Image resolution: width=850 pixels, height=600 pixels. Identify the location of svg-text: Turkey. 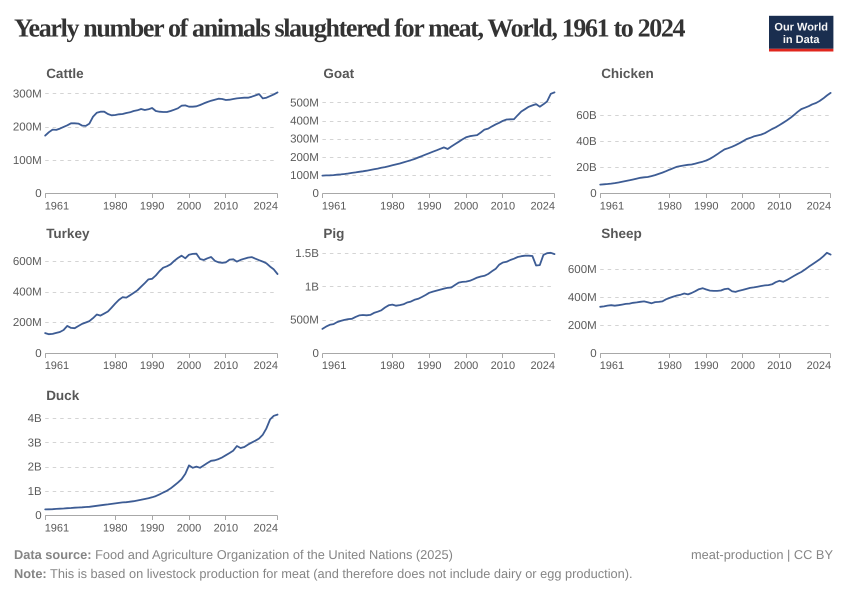
(68, 233).